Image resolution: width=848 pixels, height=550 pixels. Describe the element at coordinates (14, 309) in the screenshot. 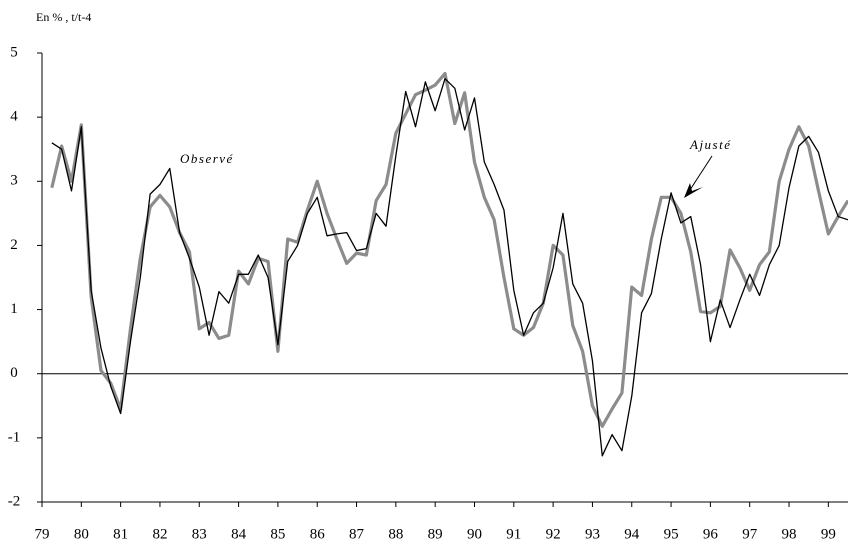

I see `y-tick-label: 1` at that location.